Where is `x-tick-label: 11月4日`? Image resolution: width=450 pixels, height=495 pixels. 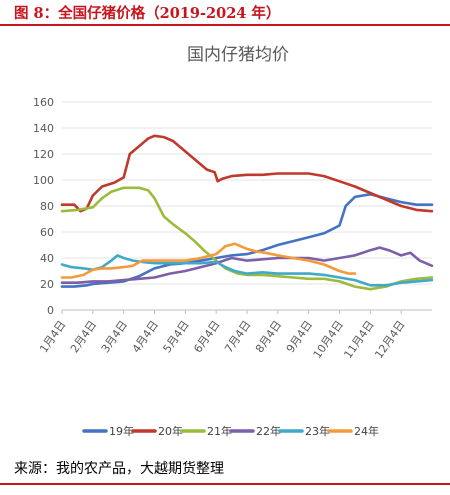 x-tick-label: 11月4日 is located at coordinates (358, 339).